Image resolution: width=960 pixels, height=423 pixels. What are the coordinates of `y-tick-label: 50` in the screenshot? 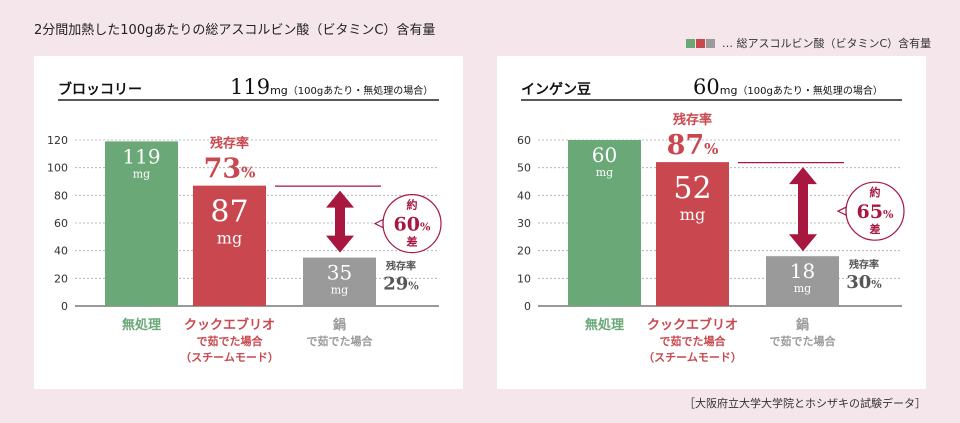 It's located at (524, 168).